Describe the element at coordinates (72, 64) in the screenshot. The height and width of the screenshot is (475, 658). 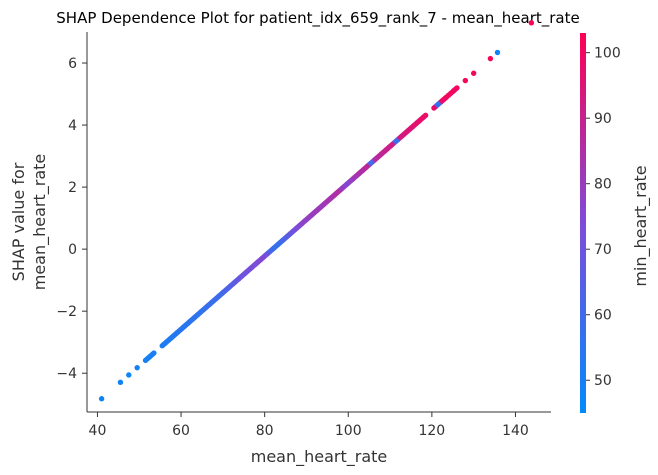
I see `y-tick-label: 6` at that location.